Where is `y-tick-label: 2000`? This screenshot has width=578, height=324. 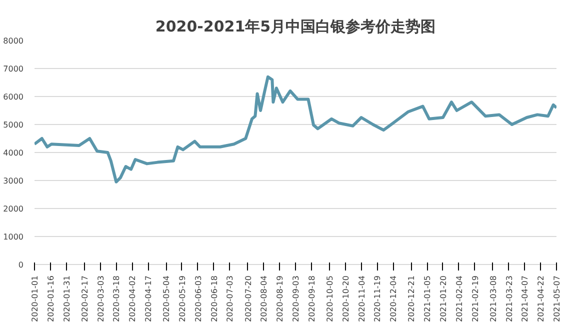
y-tick-label: 2000 is located at coordinates (13, 209).